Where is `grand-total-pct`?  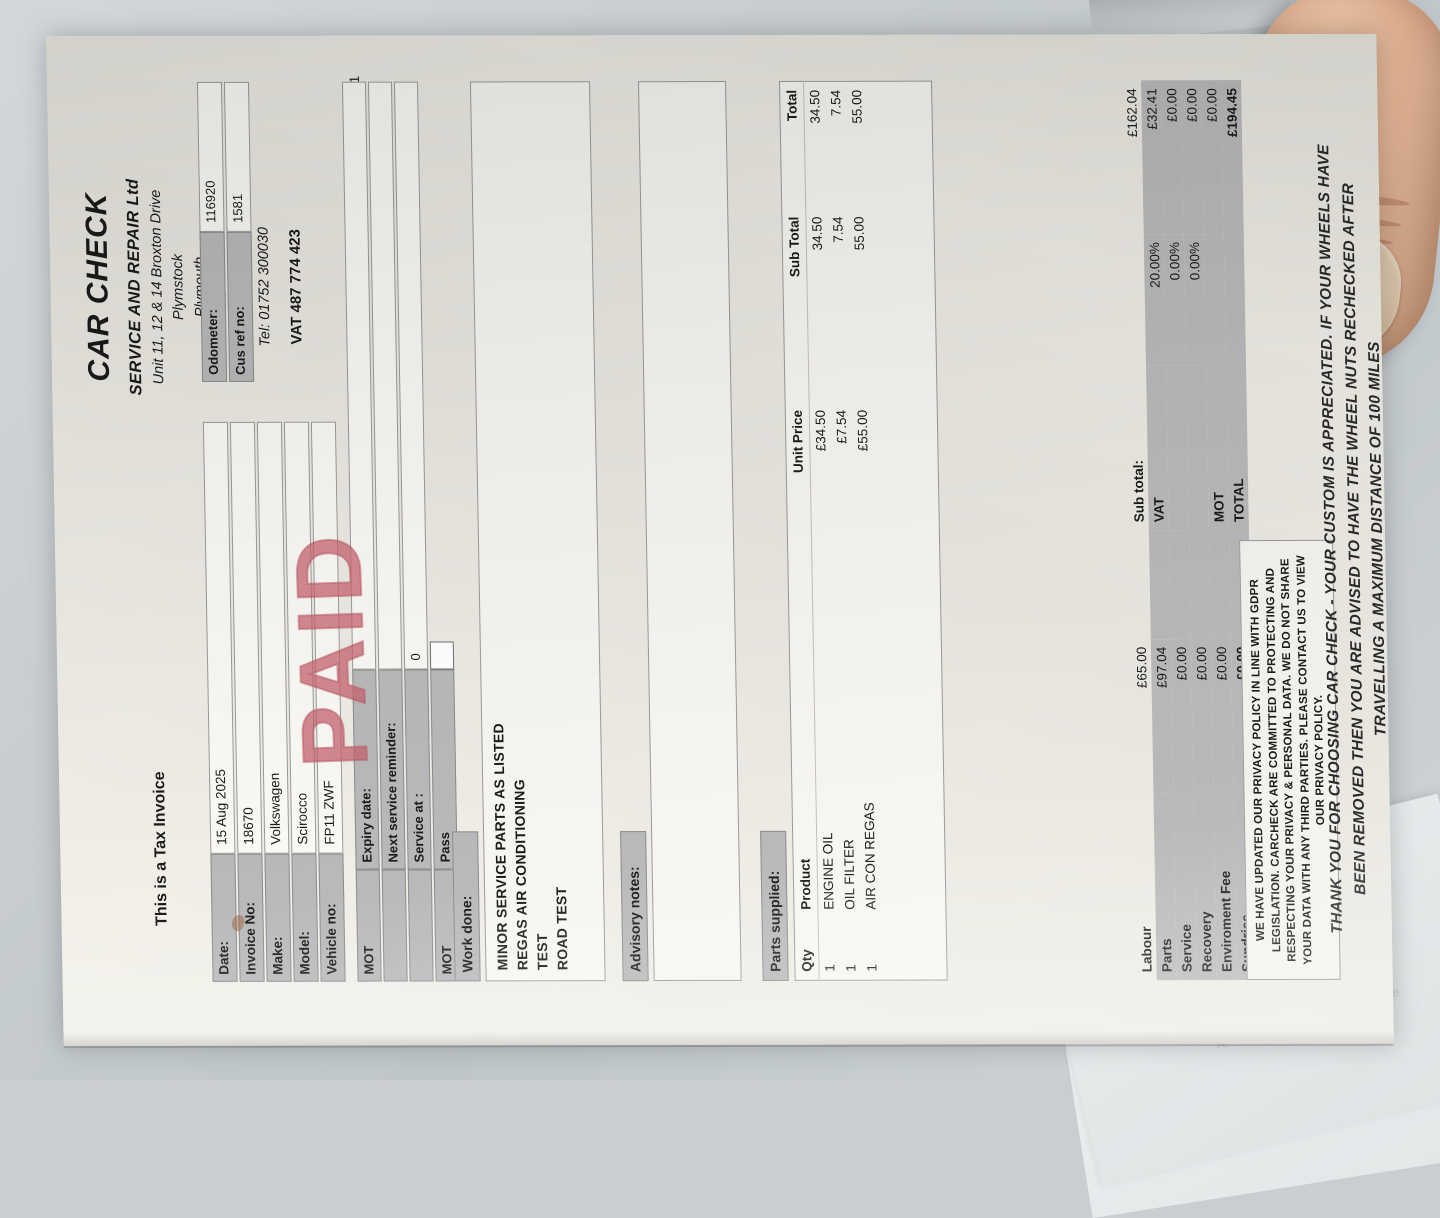
grand-total-pct is located at coordinates (1235, 299).